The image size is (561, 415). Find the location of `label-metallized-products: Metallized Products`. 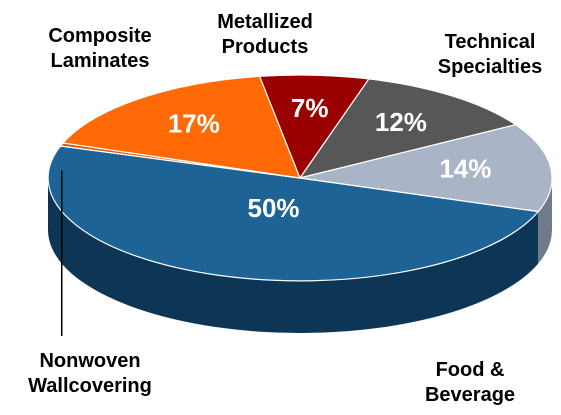

label-metallized-products: Metallized Products is located at coordinates (265, 34).